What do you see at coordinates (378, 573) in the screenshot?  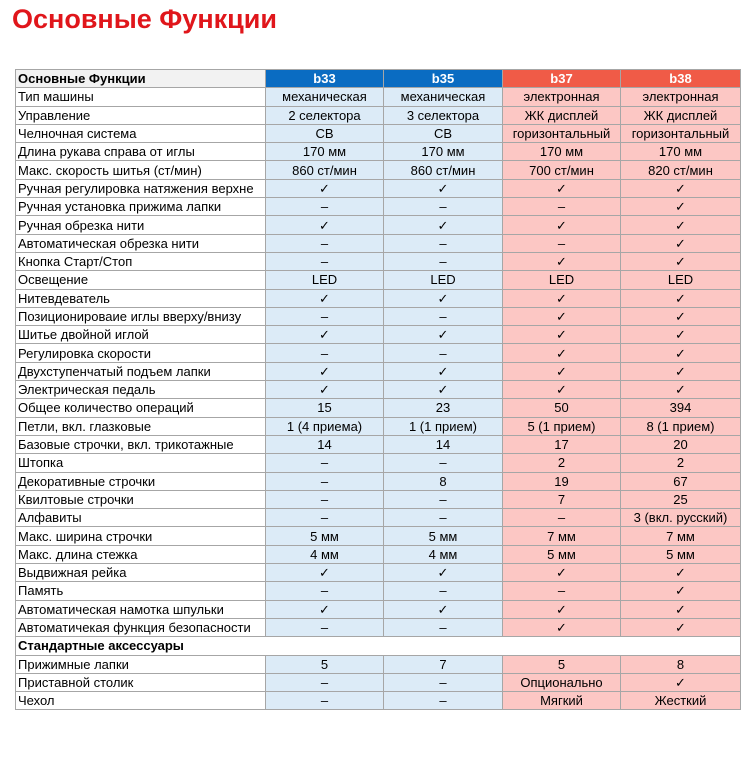 I see `table-row: Выдвижная рейка ✓ ✓ ✓ ✓` at bounding box center [378, 573].